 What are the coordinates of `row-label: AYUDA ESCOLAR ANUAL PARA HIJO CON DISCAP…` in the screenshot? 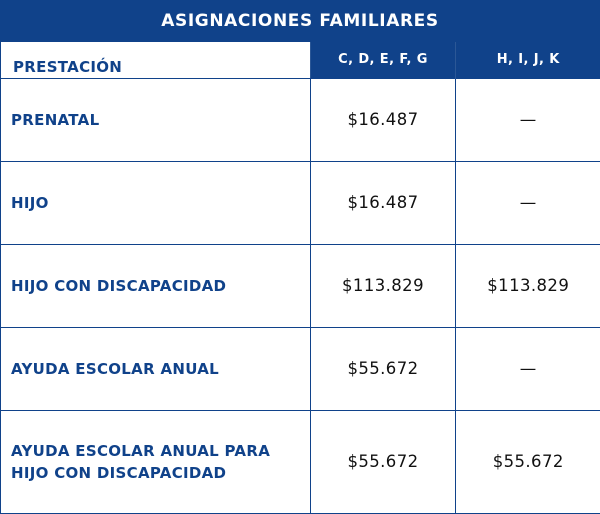 It's located at (156, 461).